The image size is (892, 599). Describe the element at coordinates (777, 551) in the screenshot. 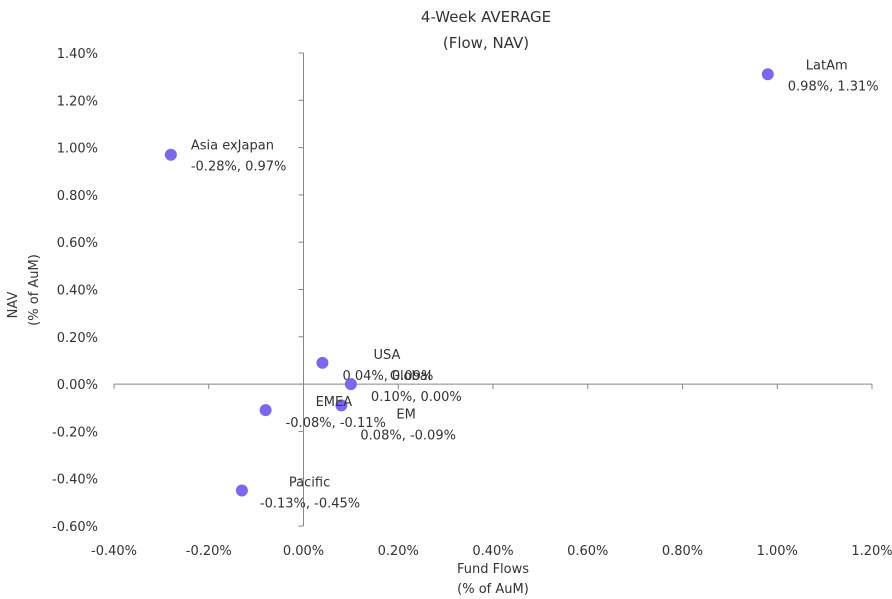

I see `x-tick-label: 1.00%` at that location.